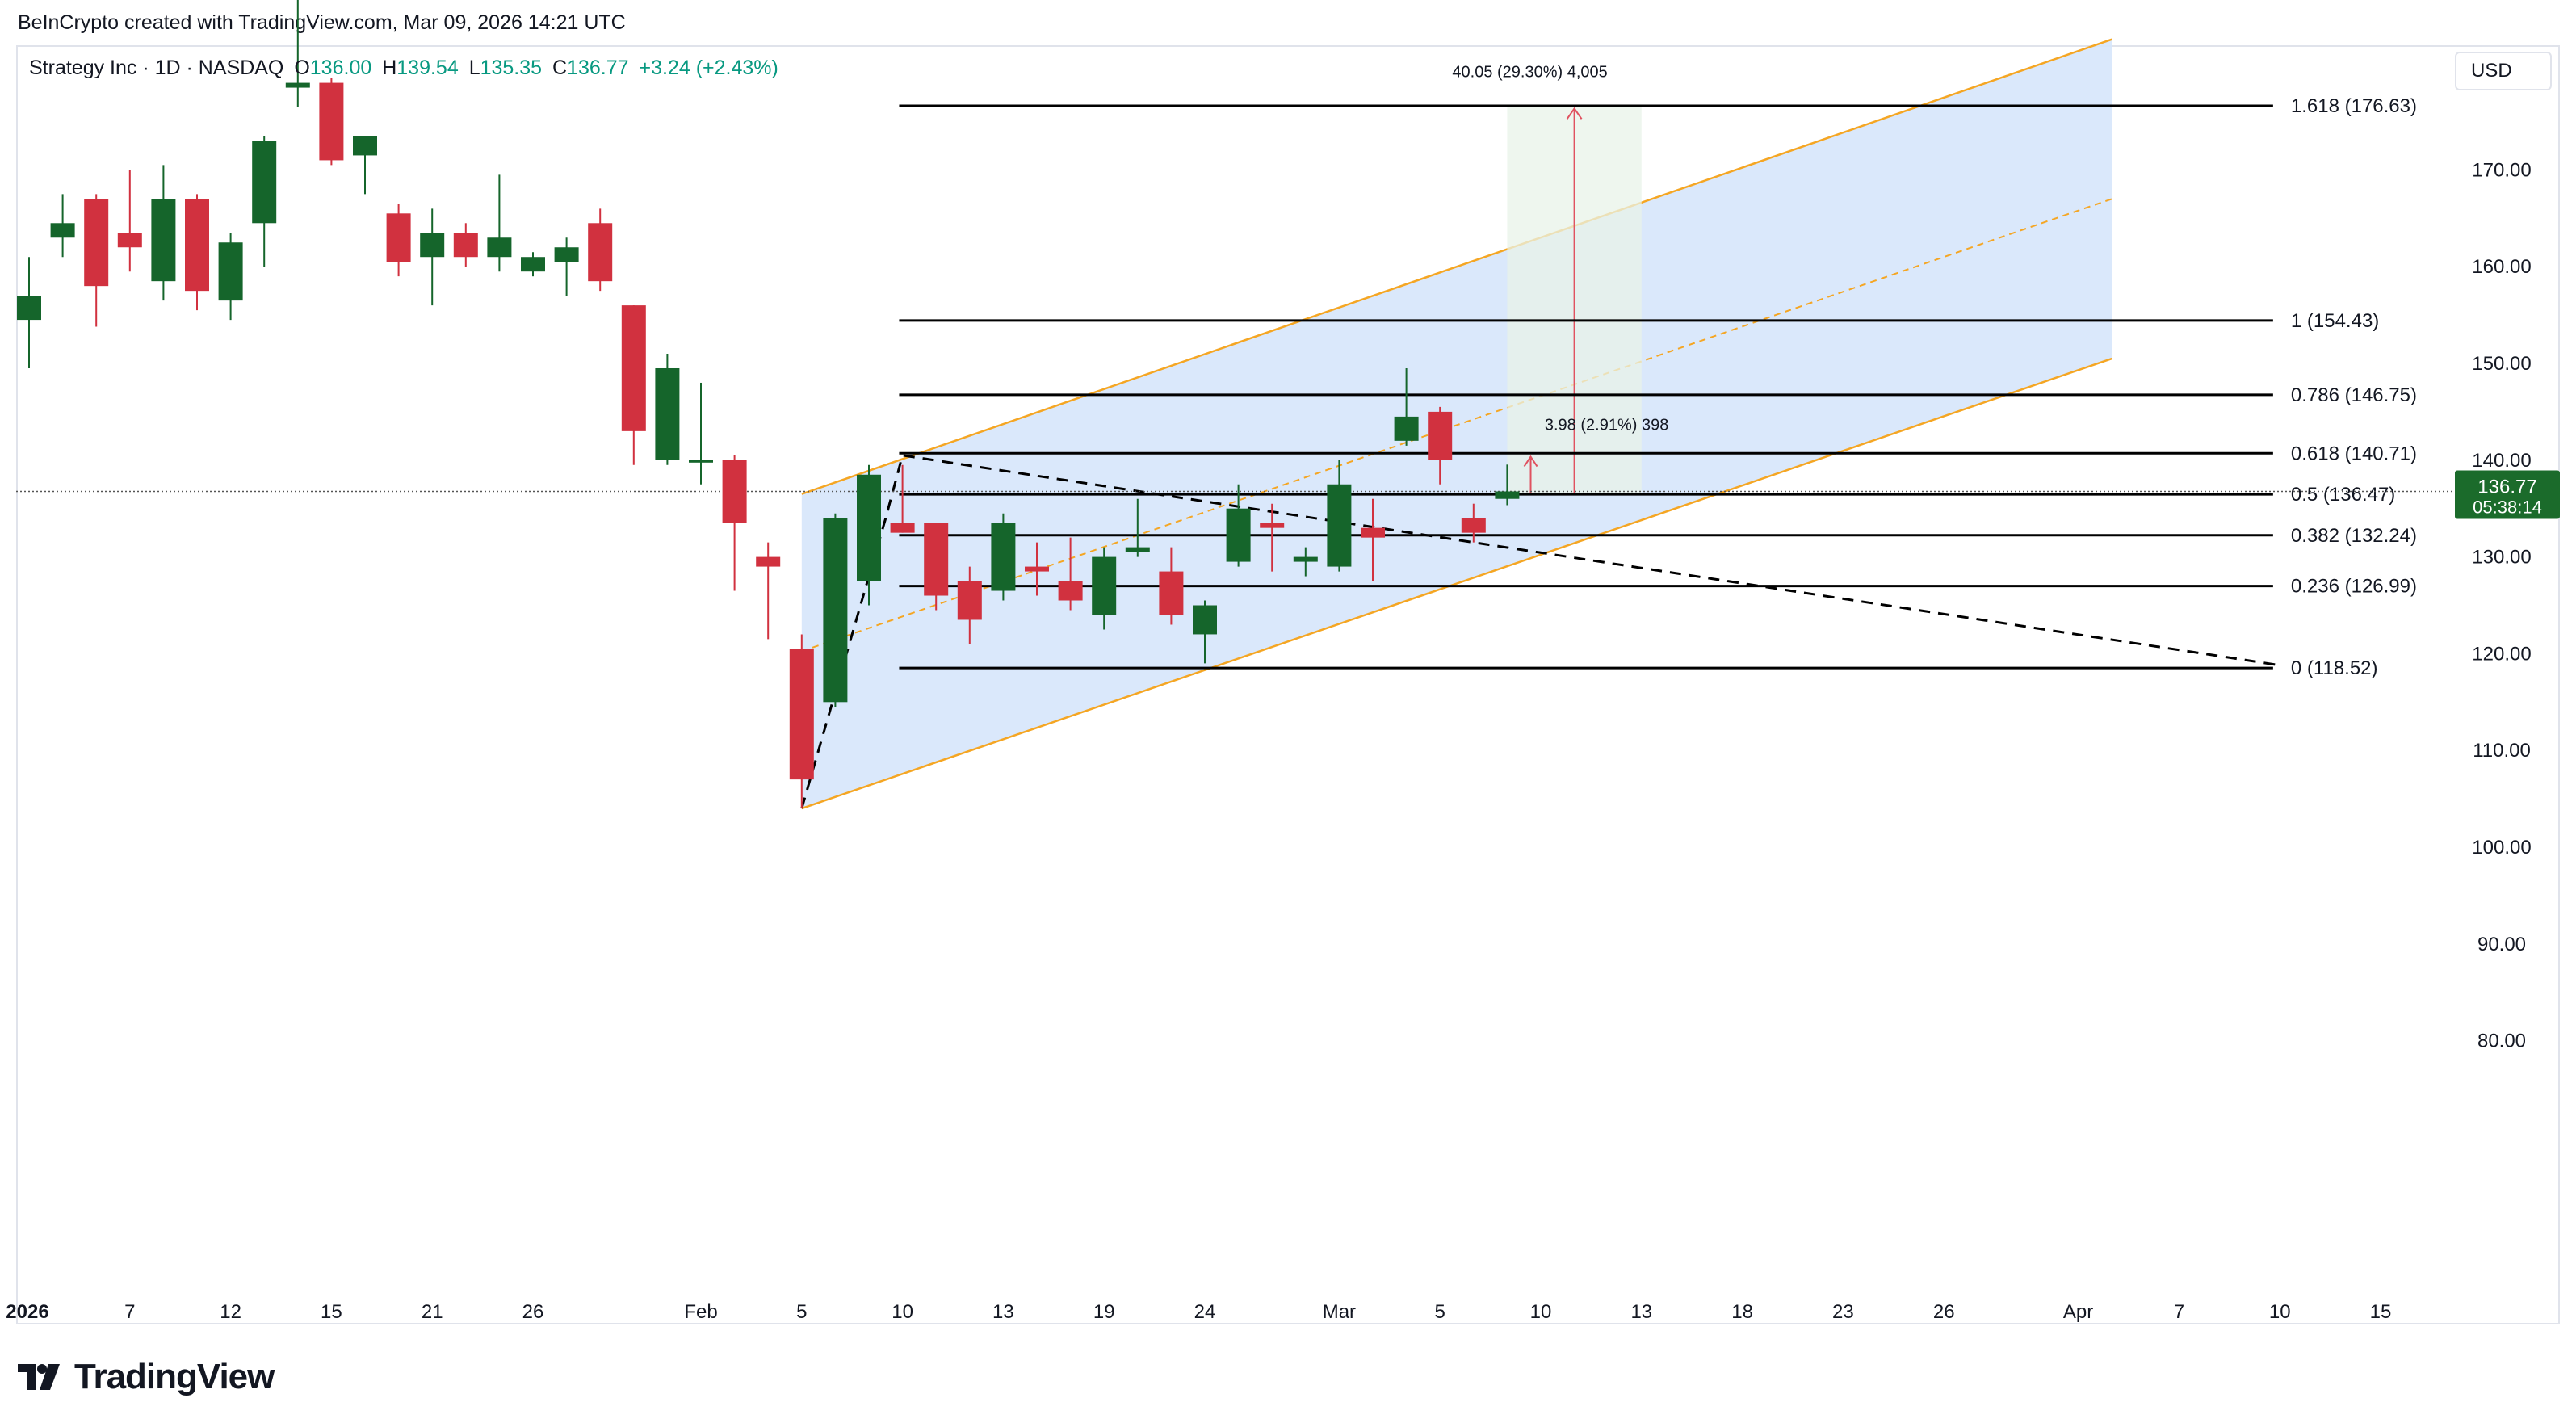  I want to click on y-axis-tick-label: 90.00, so click(2501, 944).